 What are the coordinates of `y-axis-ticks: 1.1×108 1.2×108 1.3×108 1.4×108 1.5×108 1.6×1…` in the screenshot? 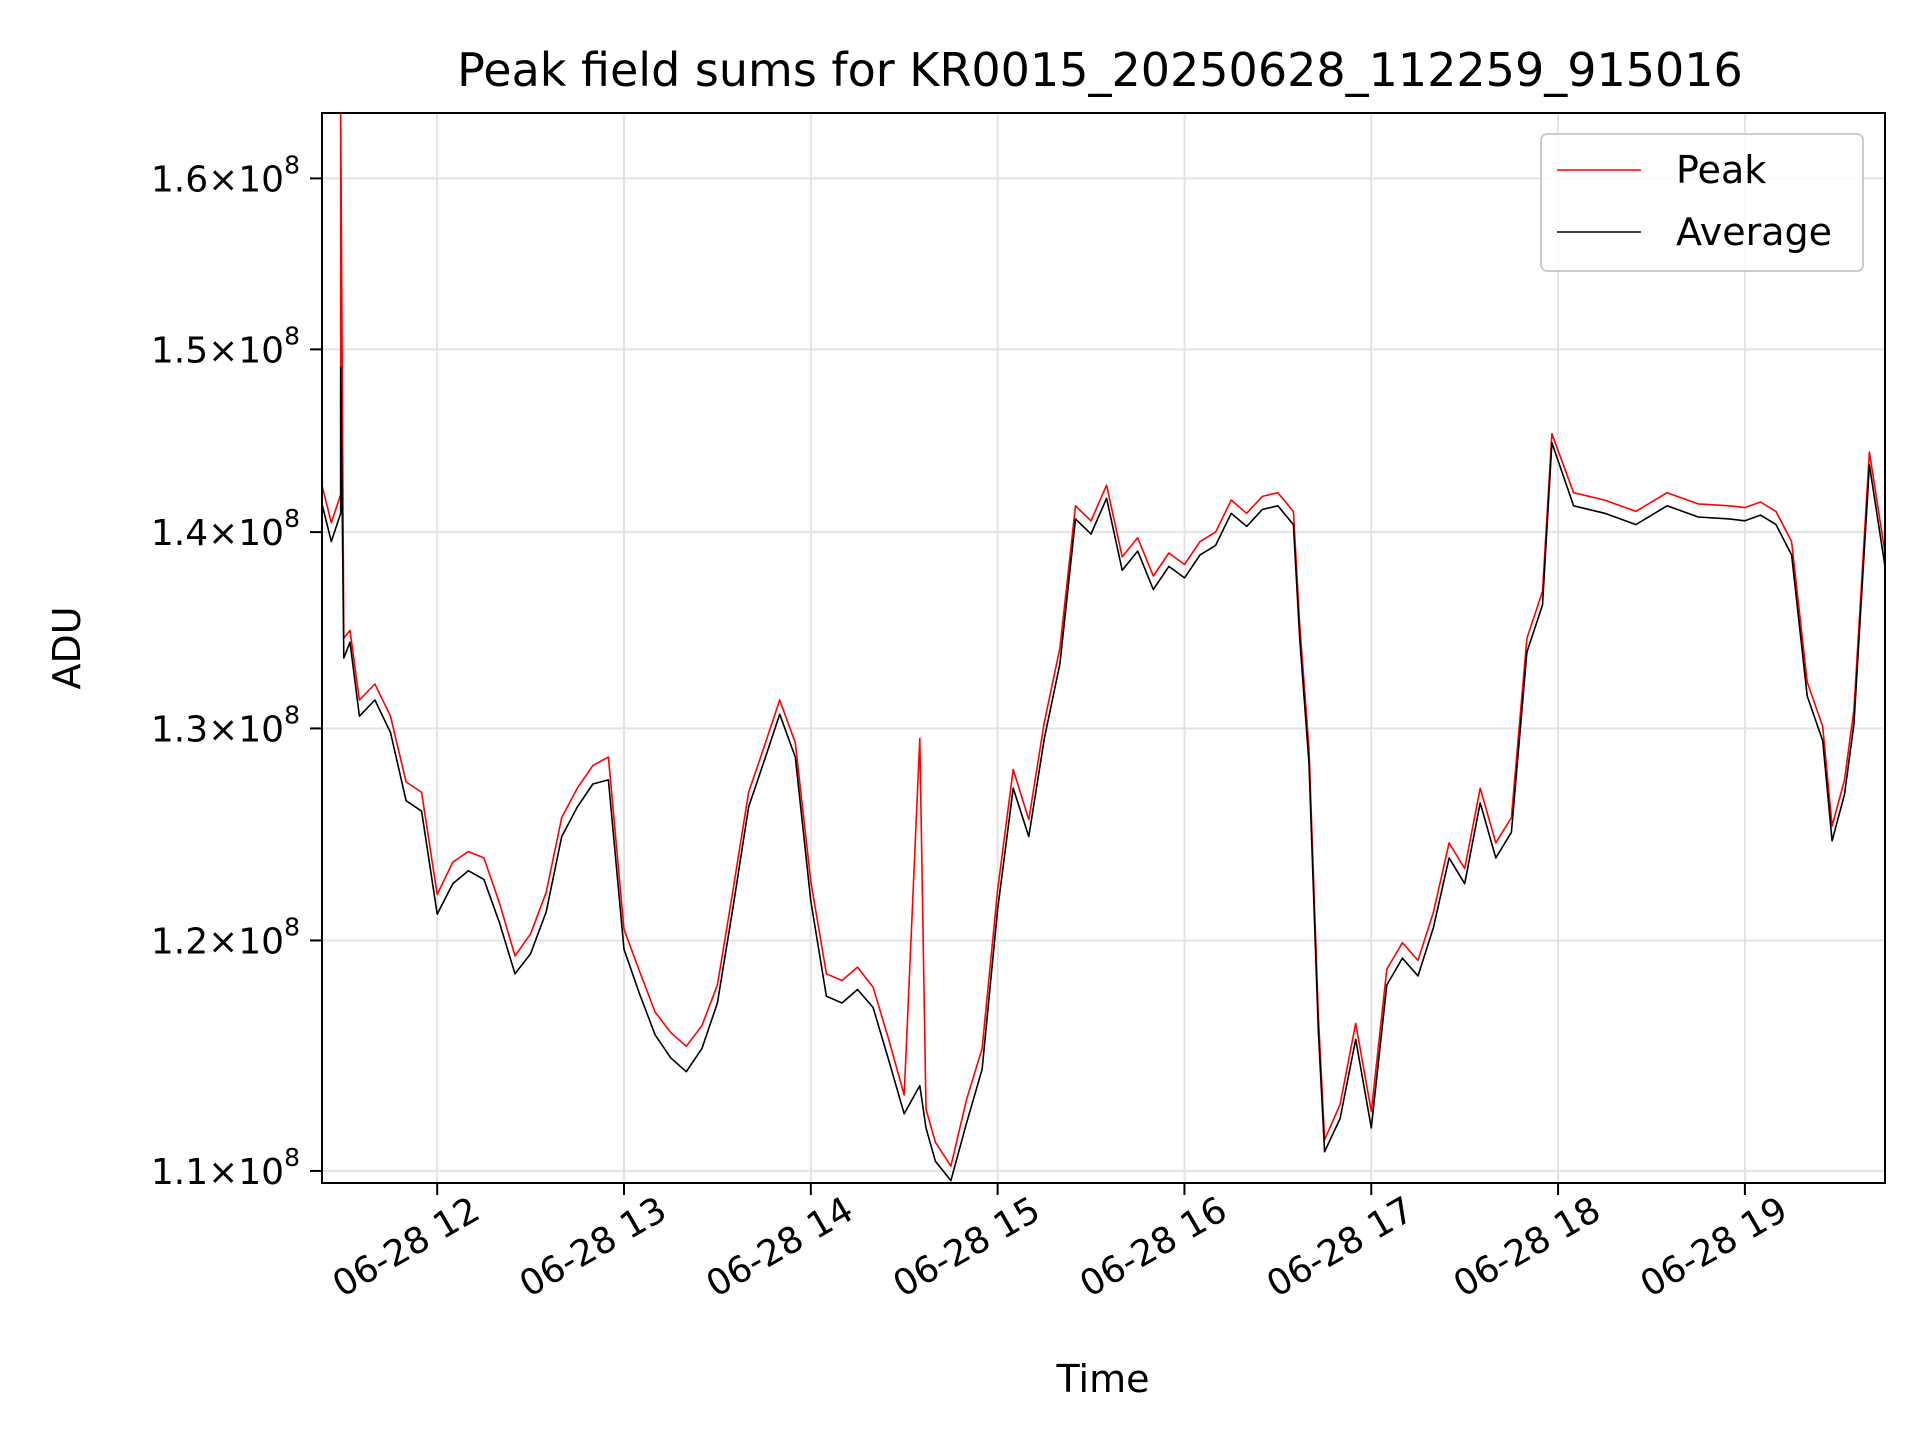 It's located at (236, 671).